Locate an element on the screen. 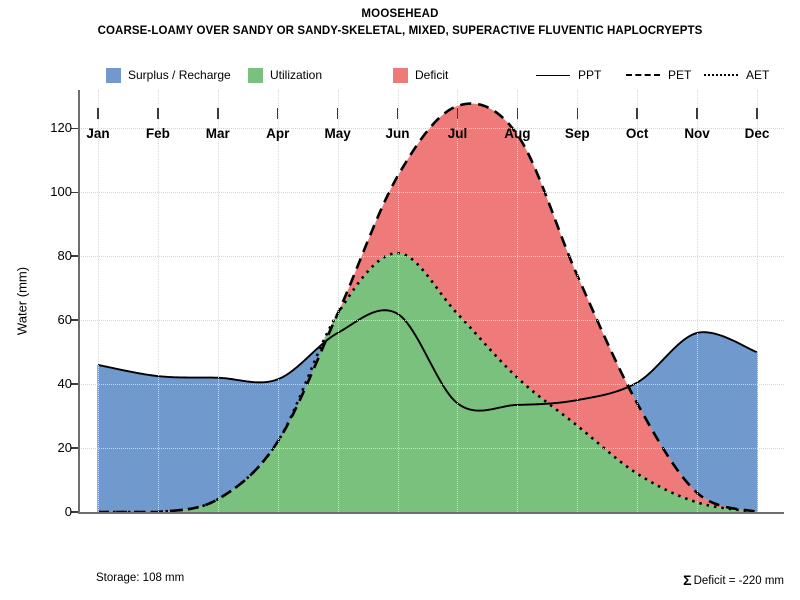 The width and height of the screenshot is (800, 600). x-tick-apr is located at coordinates (278, 113).